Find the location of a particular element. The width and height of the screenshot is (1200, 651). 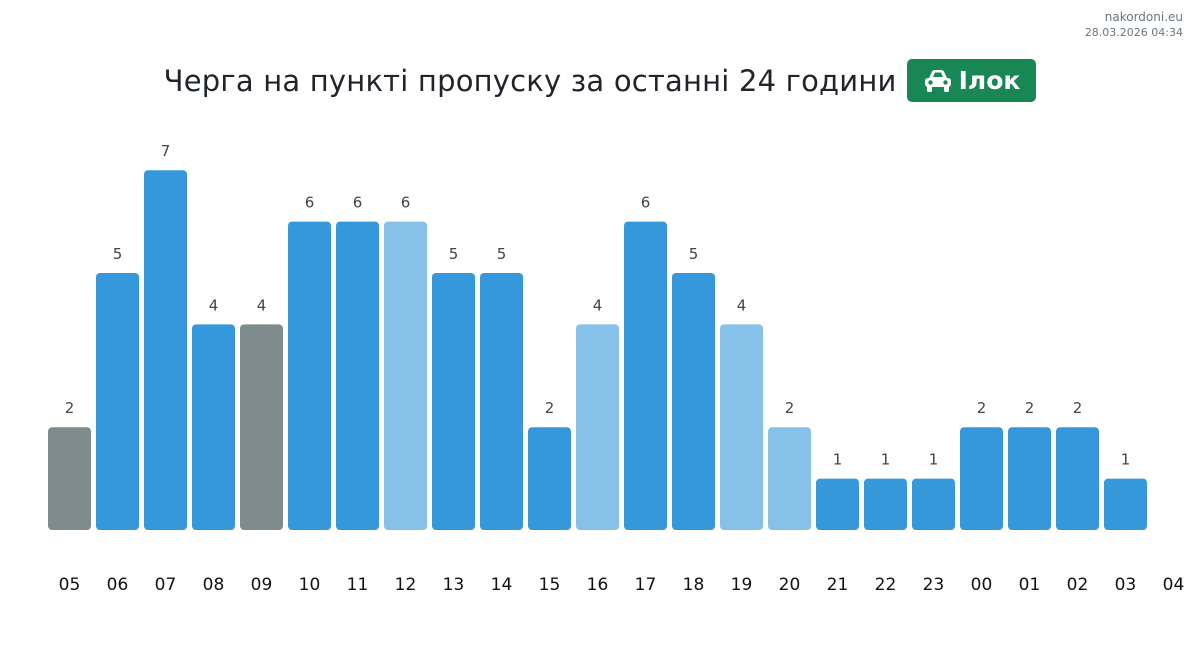

x-tick-label: 08 is located at coordinates (214, 585).